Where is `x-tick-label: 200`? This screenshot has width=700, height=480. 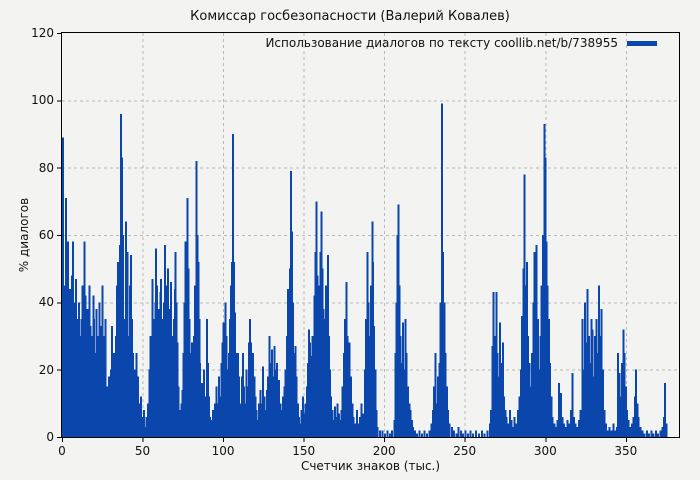 x-tick-label: 200 is located at coordinates (384, 451).